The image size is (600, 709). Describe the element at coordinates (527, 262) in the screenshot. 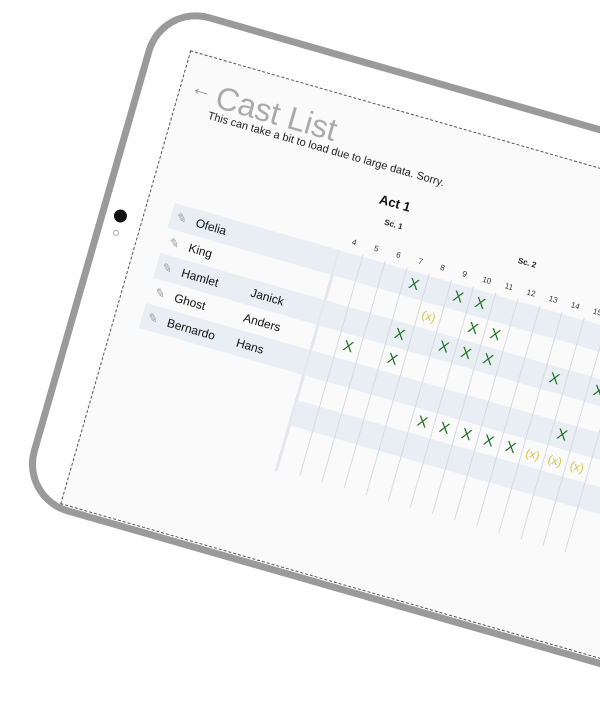

I see `scene-label: Sc. 2` at that location.